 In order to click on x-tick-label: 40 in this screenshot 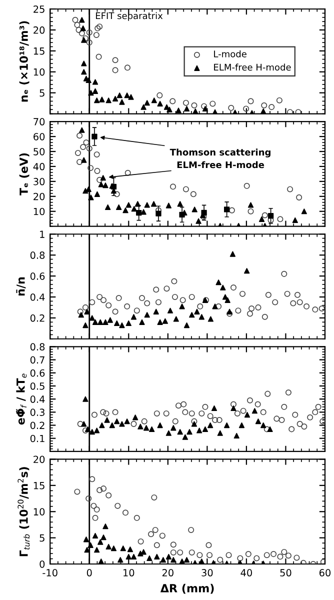, I will do `click(246, 572)`.